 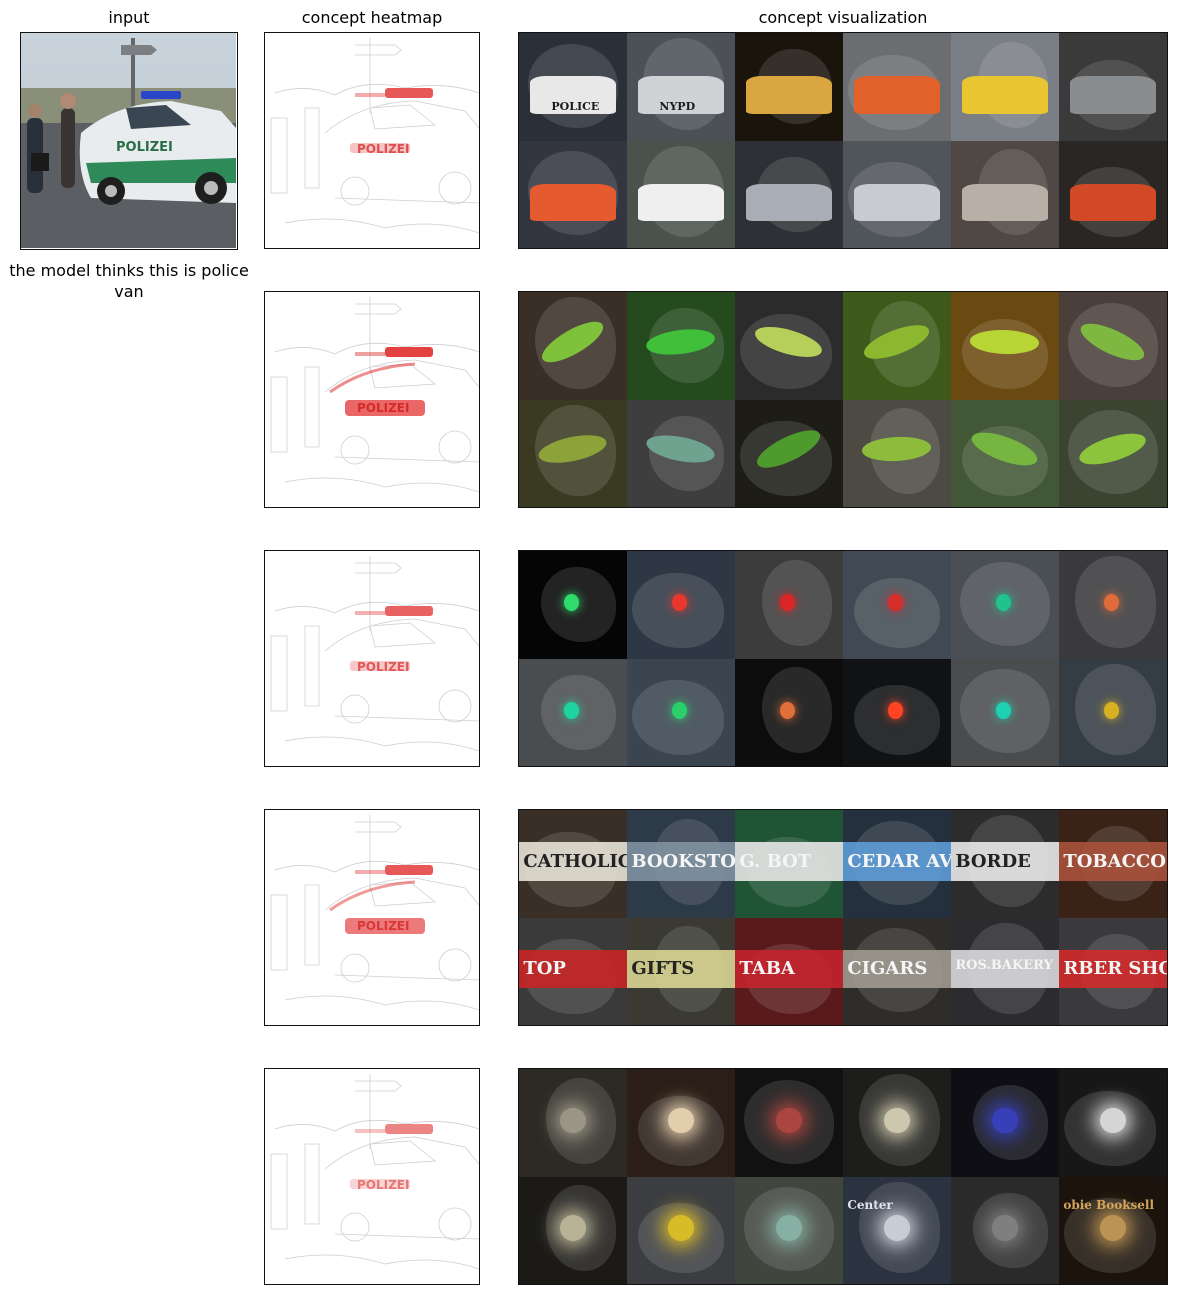 I want to click on concept-example-tile: CEDAR AVE, so click(x=897, y=864).